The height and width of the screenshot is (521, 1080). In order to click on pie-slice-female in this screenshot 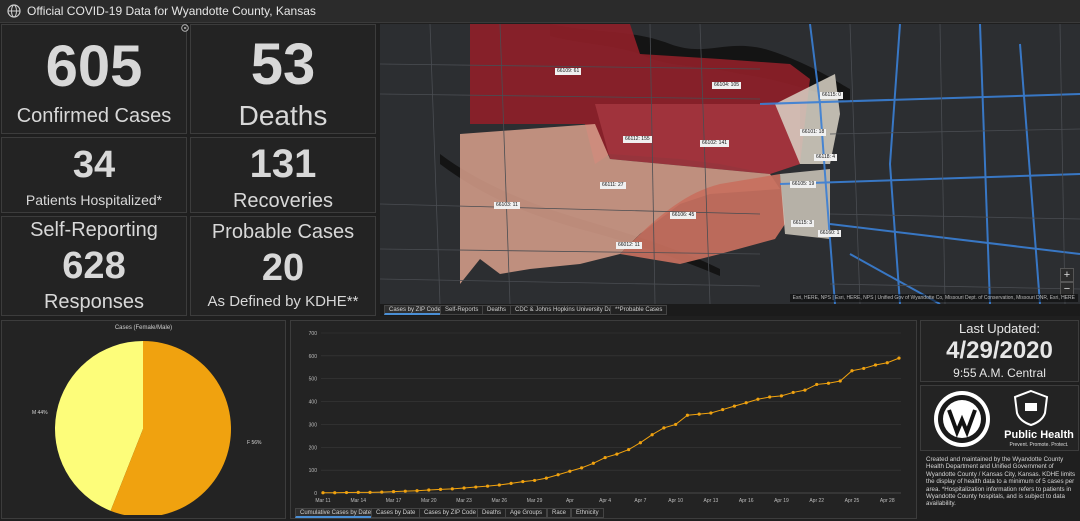, I will do `click(170, 428)`.